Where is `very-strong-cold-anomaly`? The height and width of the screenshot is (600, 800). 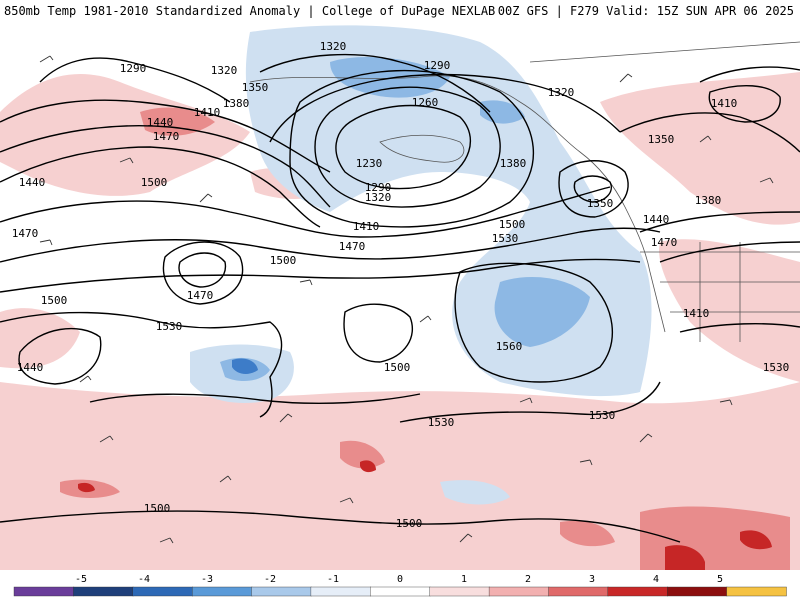
very-strong-cold-anomaly is located at coordinates (245, 366).